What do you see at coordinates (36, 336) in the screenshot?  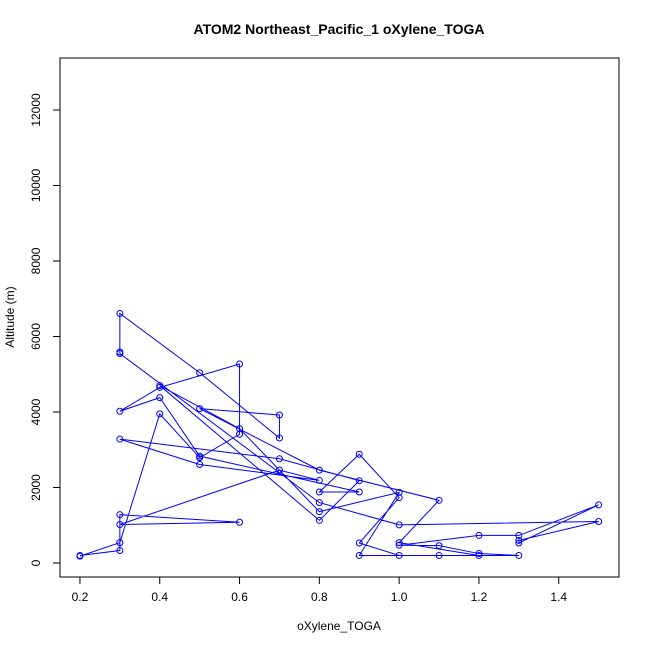 I see `y-tick-label: 6000` at bounding box center [36, 336].